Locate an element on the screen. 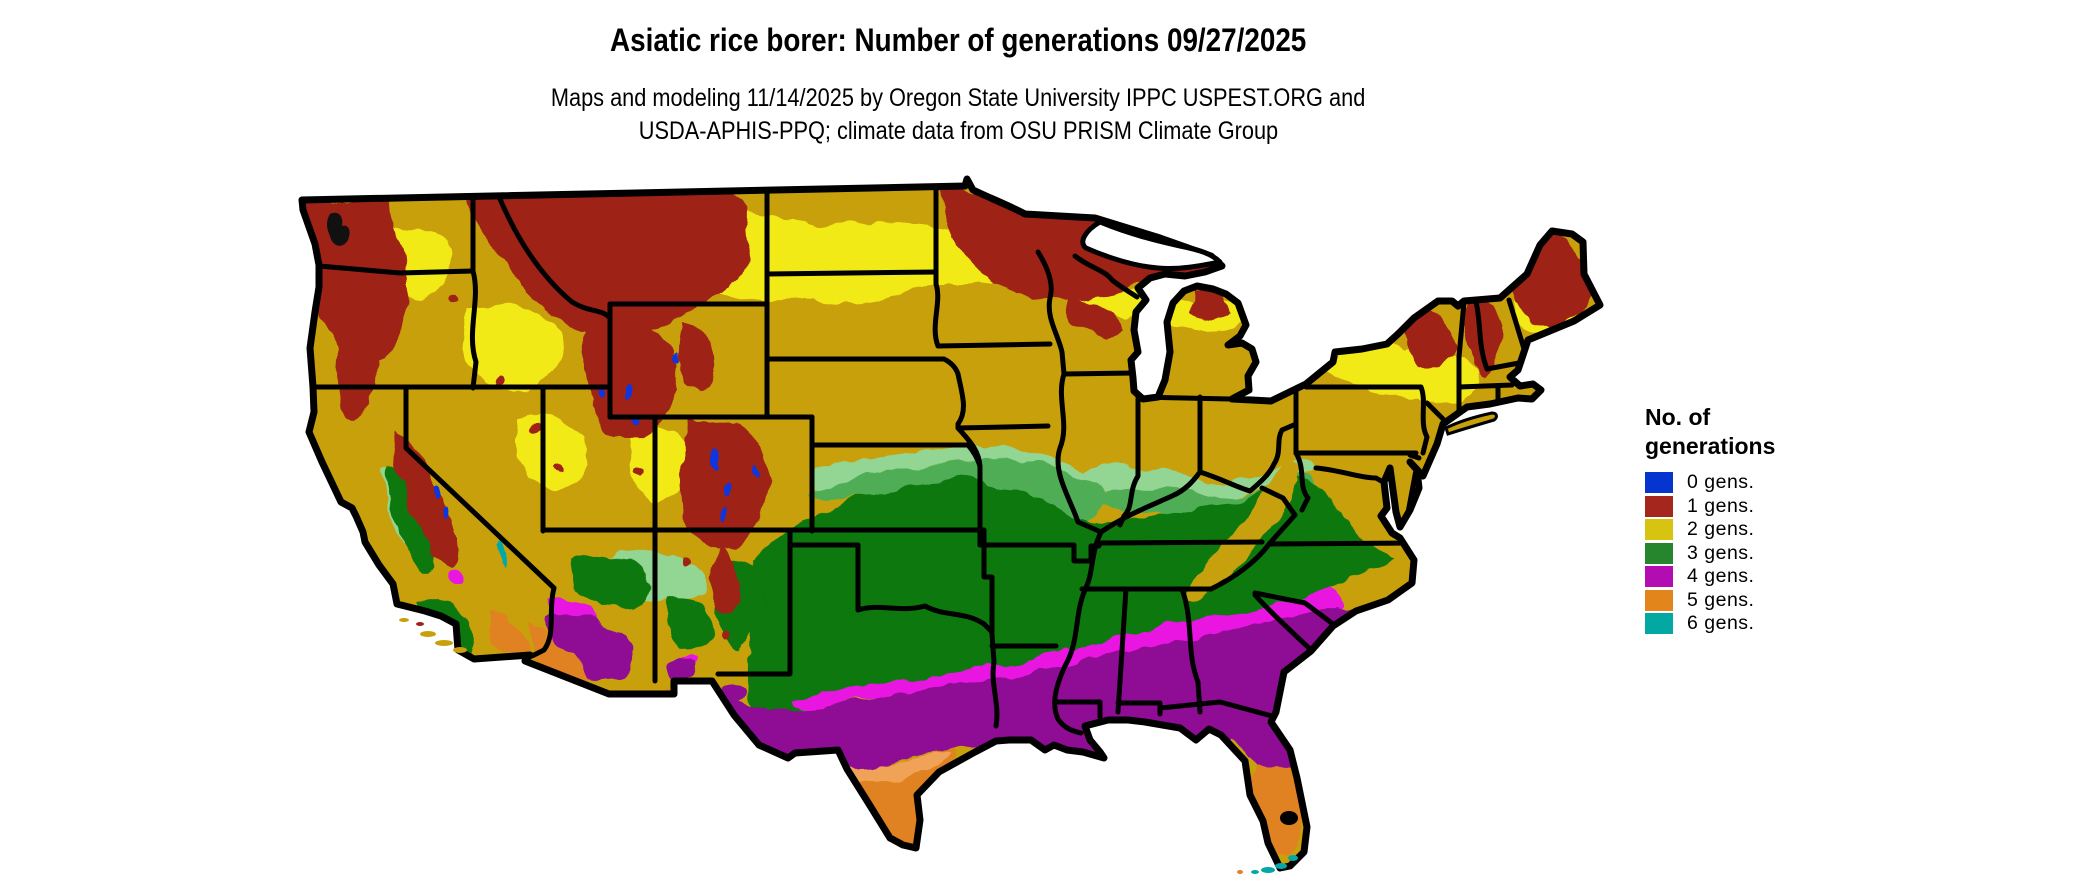 This screenshot has width=2100, height=892. six-gens-teal-layer is located at coordinates (504, 553).